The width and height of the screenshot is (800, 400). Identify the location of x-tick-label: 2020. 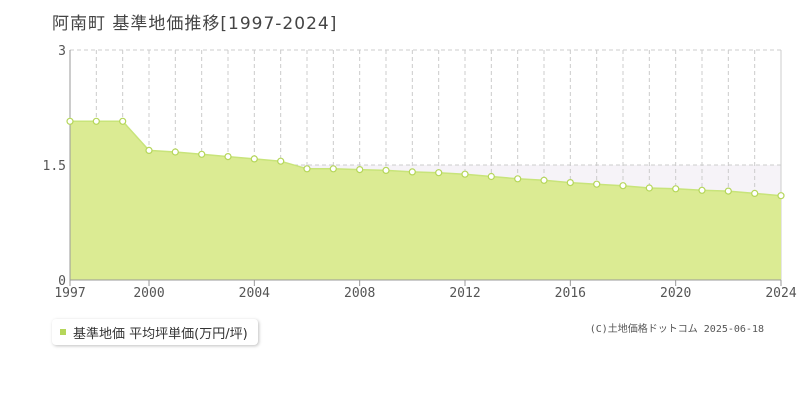
(675, 293).